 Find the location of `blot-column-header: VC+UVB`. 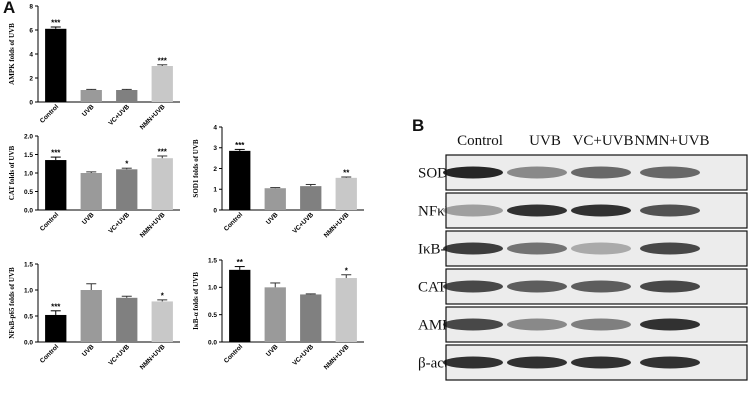

blot-column-header: VC+UVB is located at coordinates (603, 141).